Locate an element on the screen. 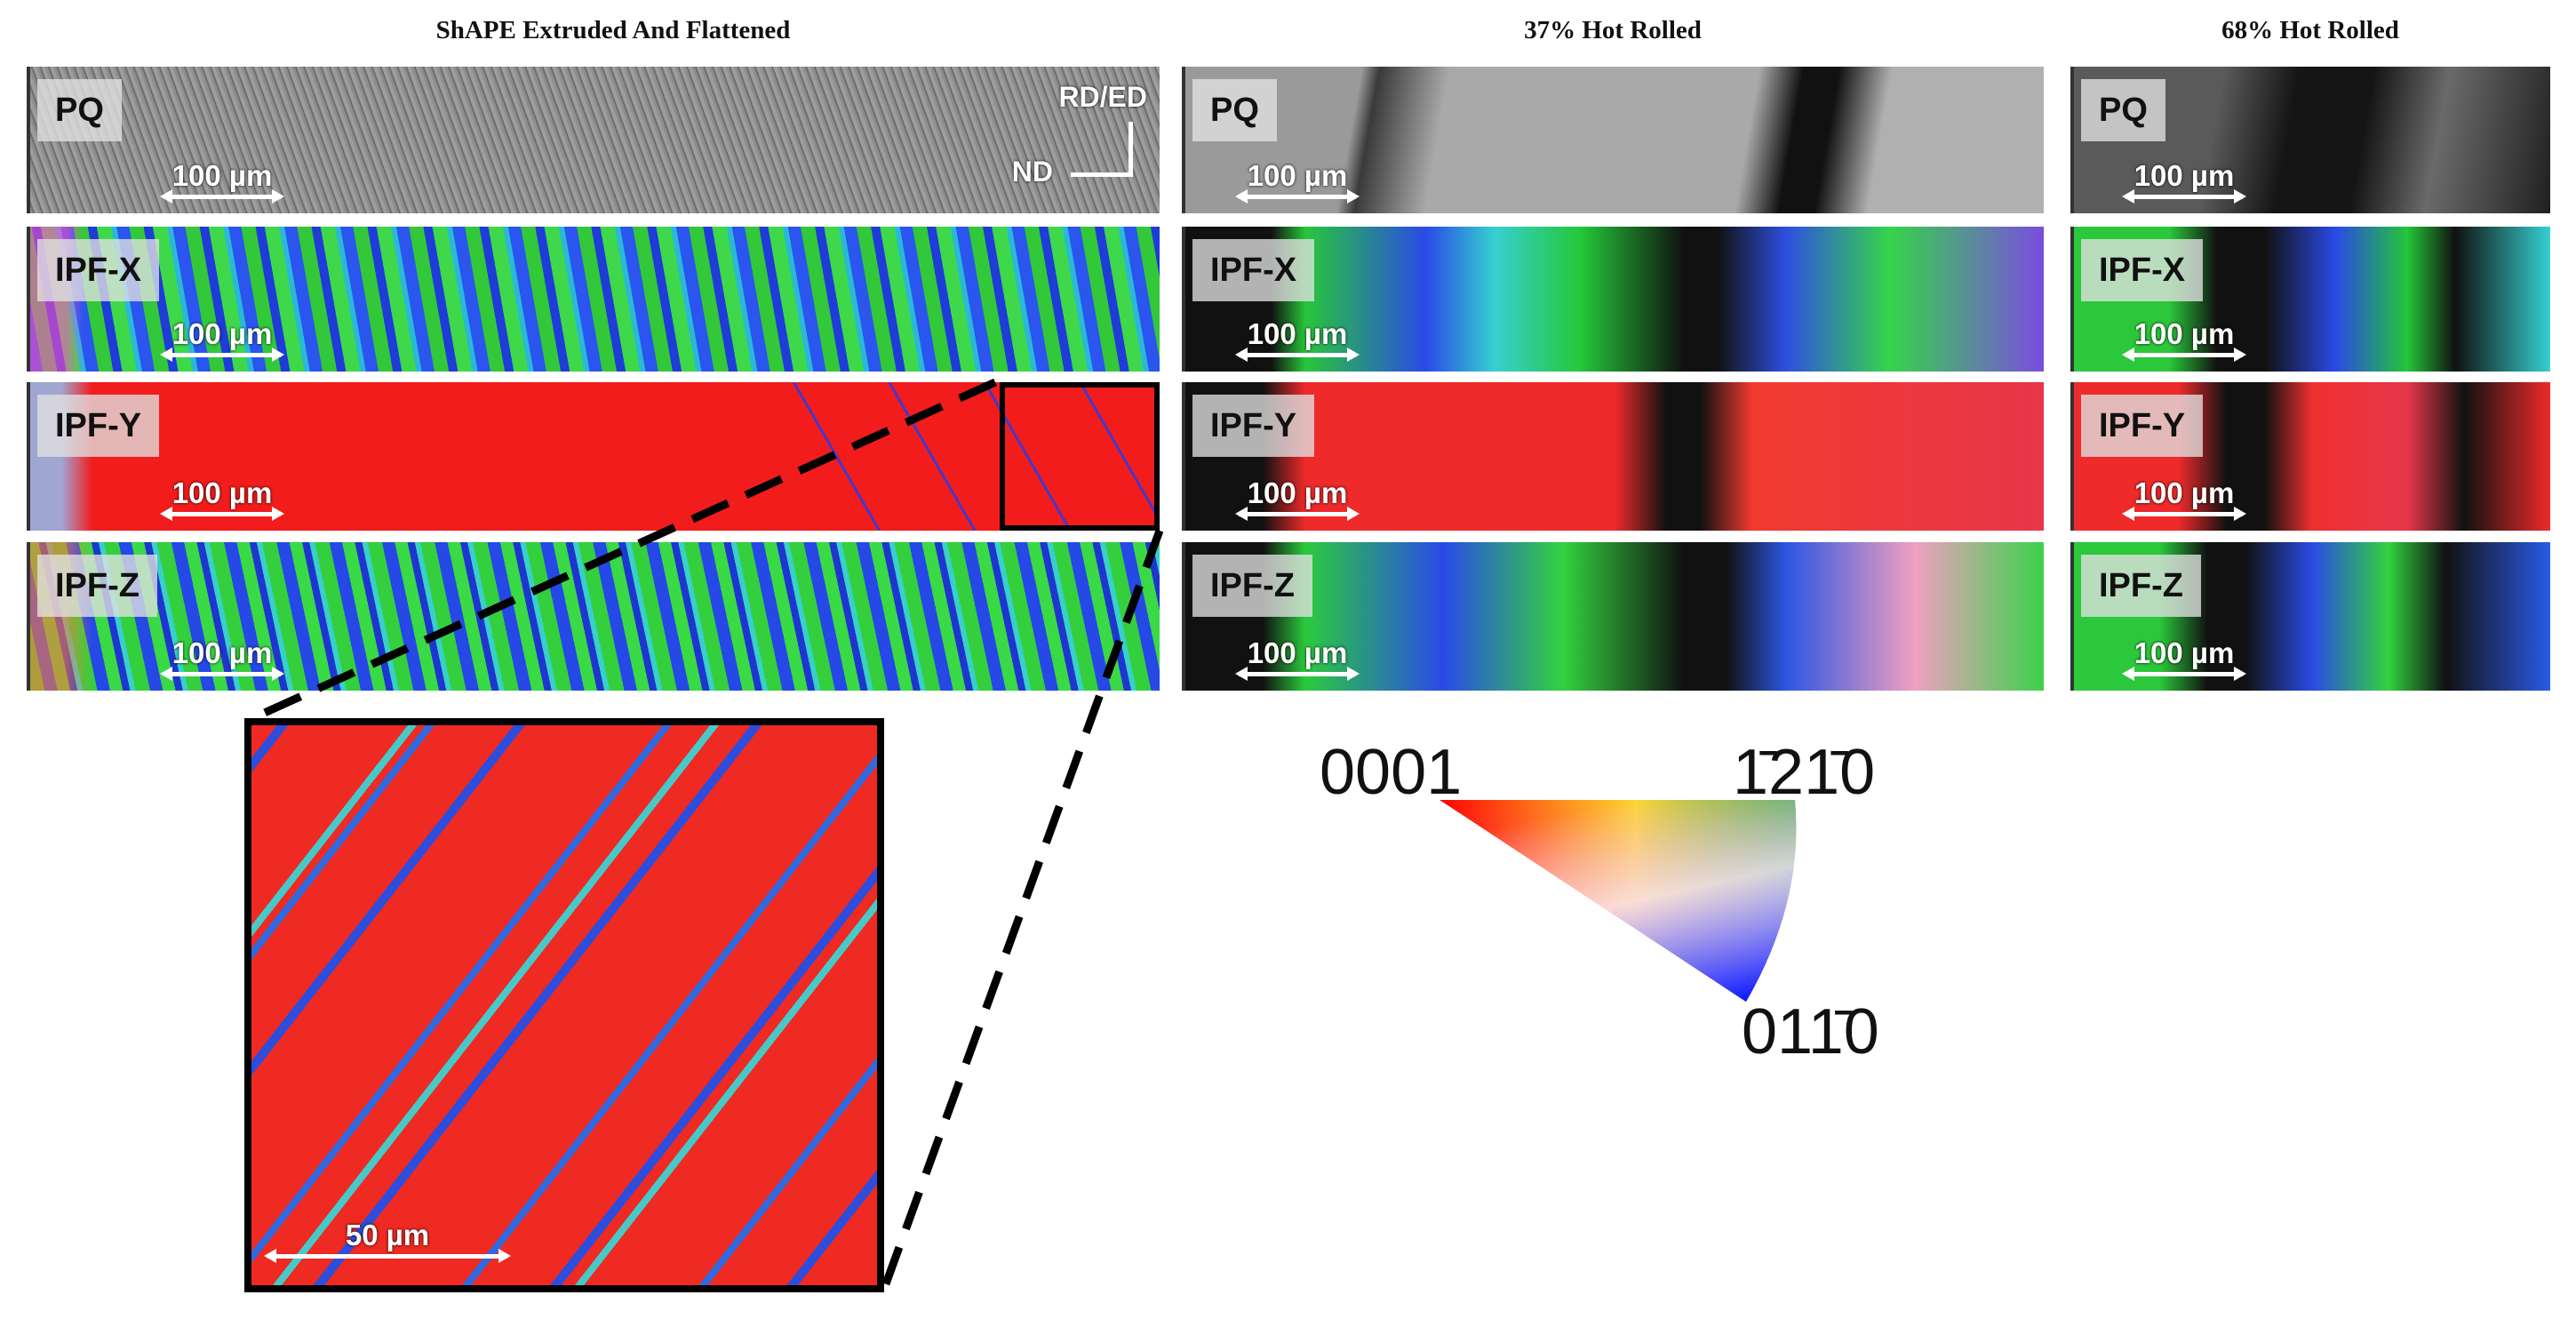 The image size is (2576, 1319). hr37-ipf-x-map: IPF-X 100 µm is located at coordinates (1613, 299).